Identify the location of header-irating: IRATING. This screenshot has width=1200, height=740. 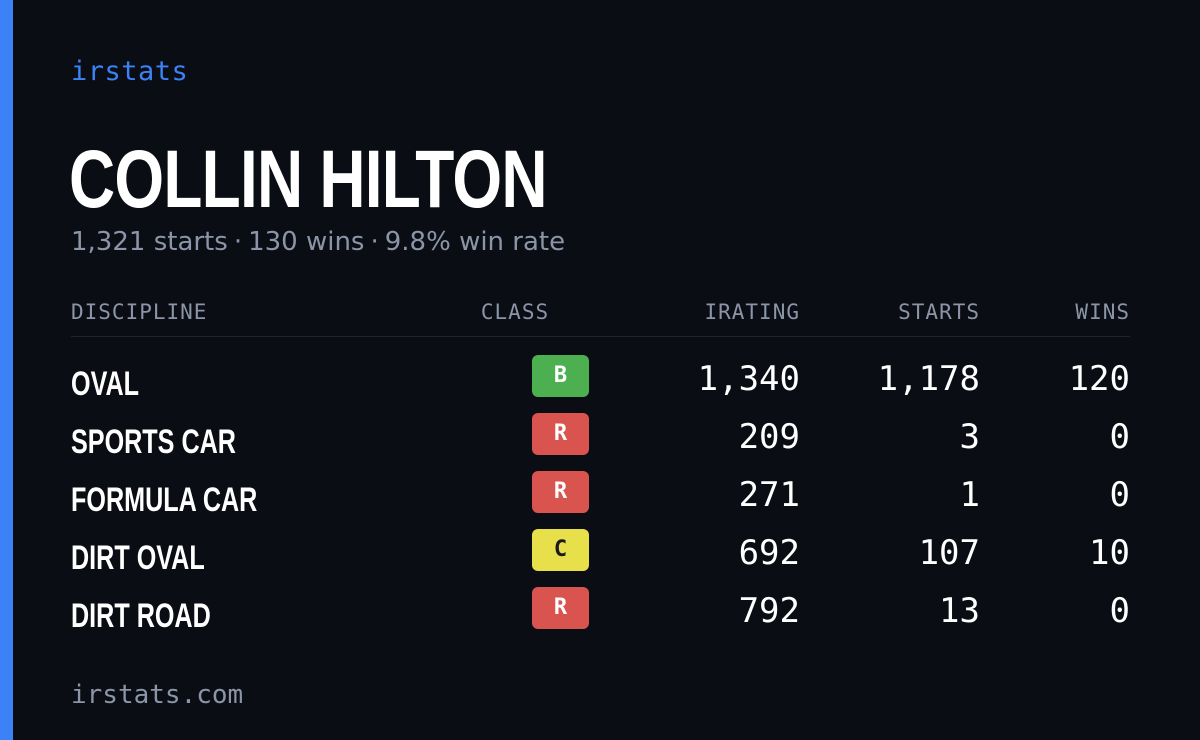
(752, 312).